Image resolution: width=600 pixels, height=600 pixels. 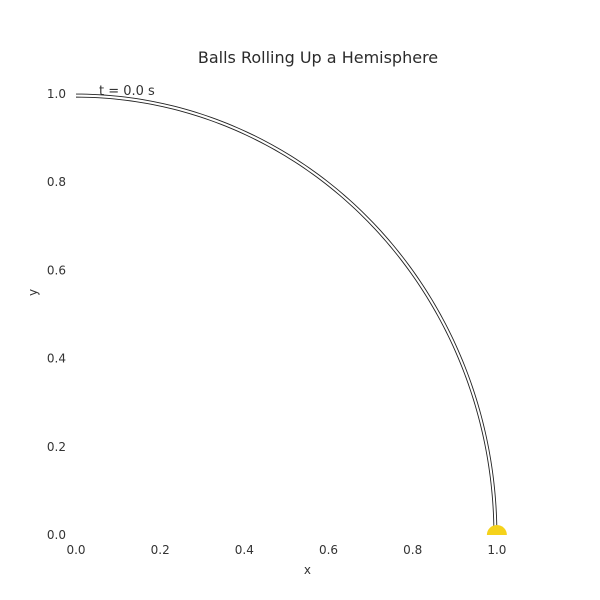 I want to click on x-tick-label: 1.0, so click(x=496, y=550).